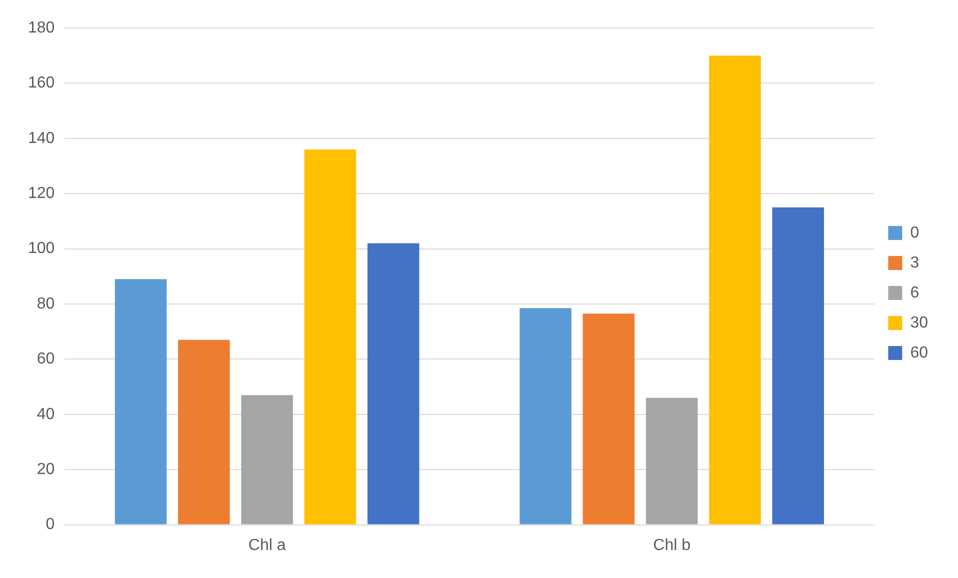 The height and width of the screenshot is (578, 958). Describe the element at coordinates (915, 233) in the screenshot. I see `legend-label: 0` at that location.